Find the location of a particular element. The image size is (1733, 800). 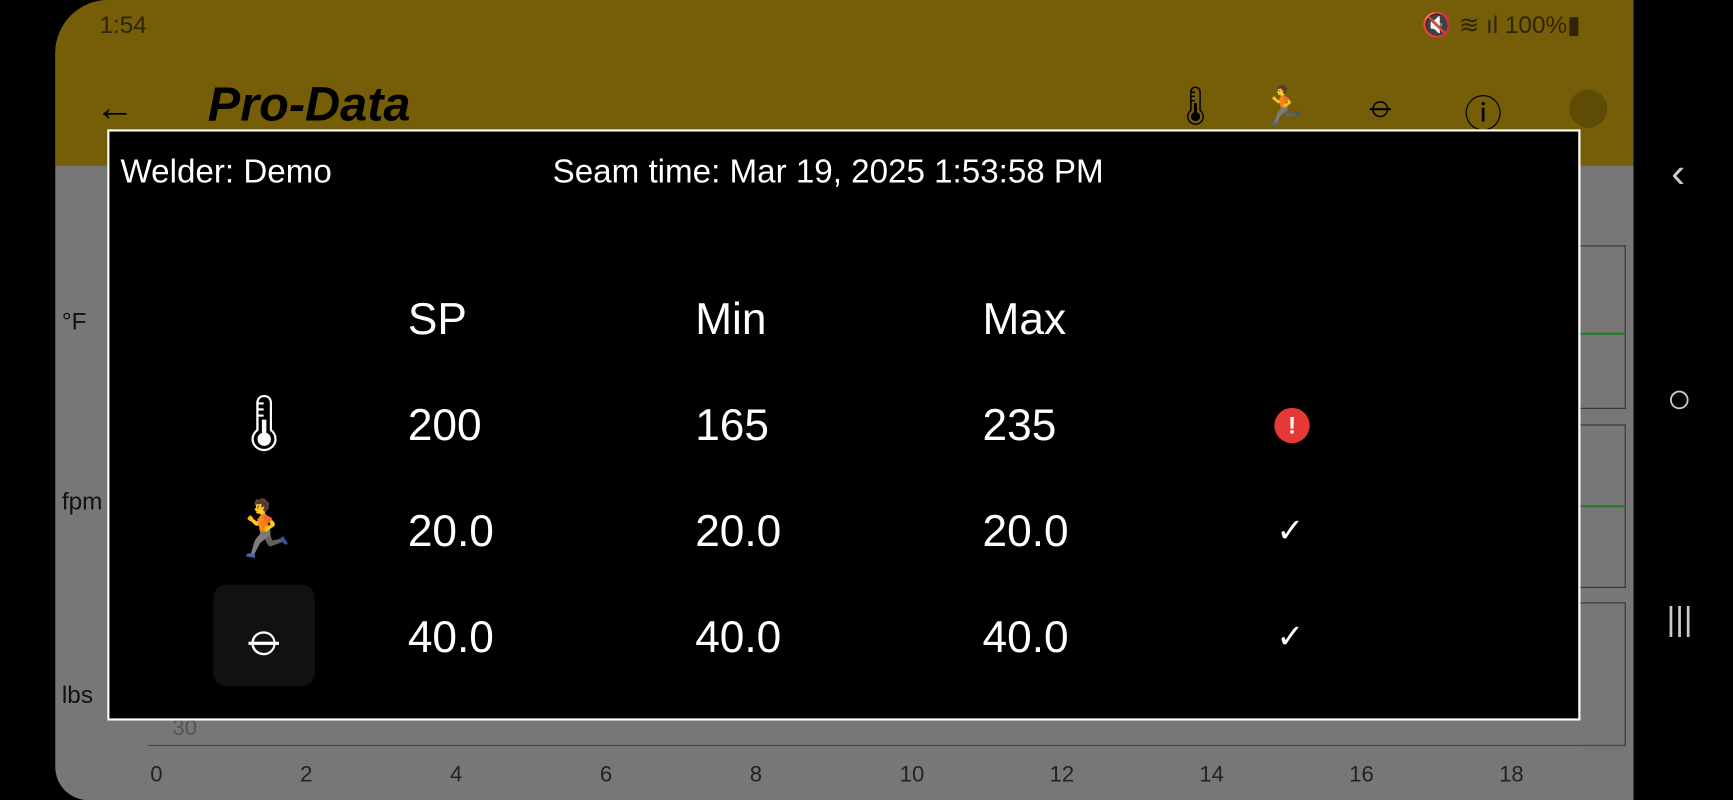

error-icon: ! is located at coordinates (1292, 425).